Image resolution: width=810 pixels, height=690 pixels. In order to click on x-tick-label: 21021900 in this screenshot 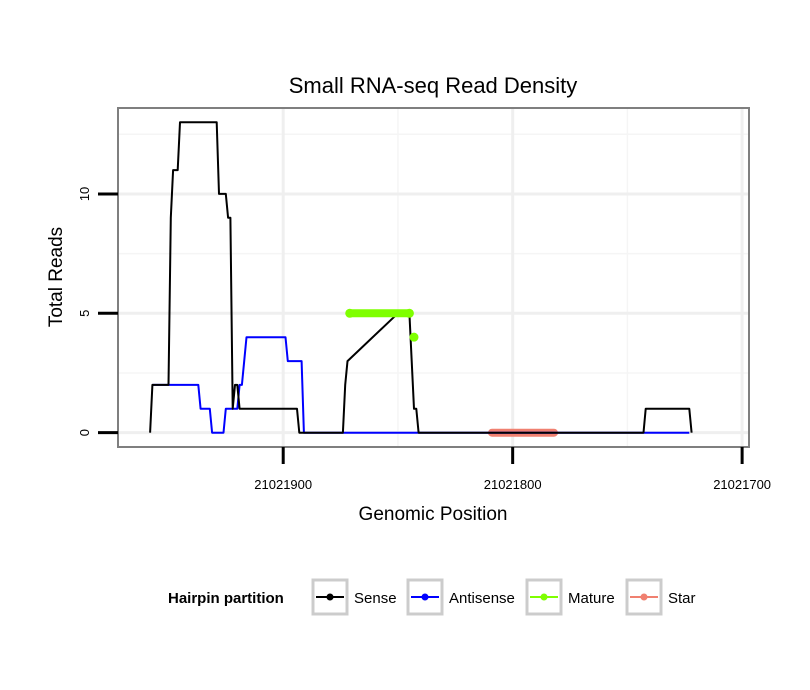, I will do `click(283, 484)`.